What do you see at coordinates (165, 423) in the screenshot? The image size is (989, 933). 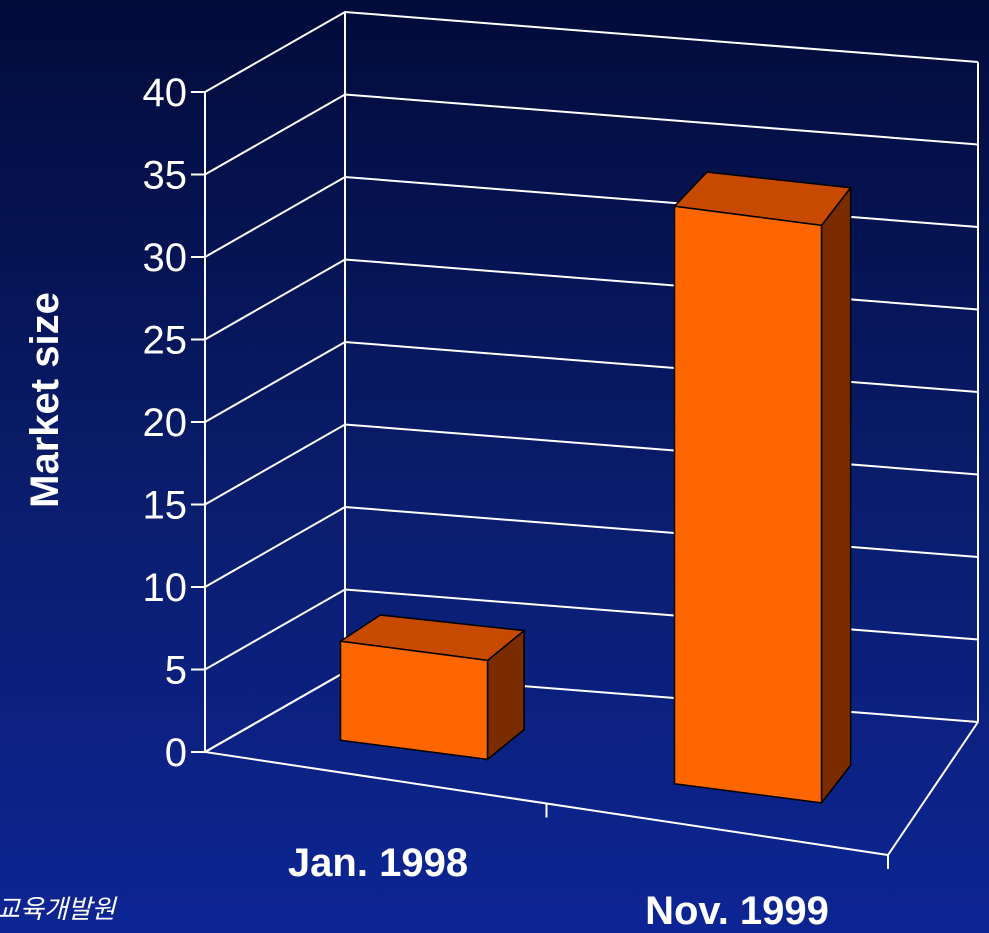 I see `y-tick-label: 20` at bounding box center [165, 423].